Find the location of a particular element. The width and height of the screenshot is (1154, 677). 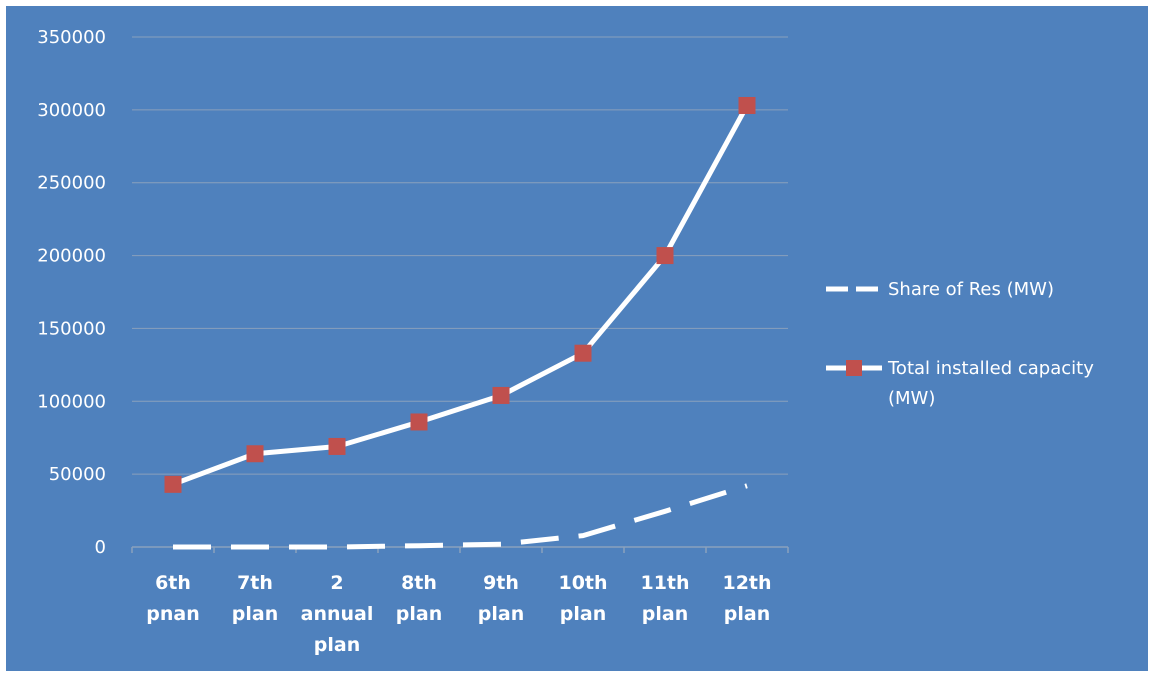

legend-label: Share of Res (MW) is located at coordinates (971, 289).